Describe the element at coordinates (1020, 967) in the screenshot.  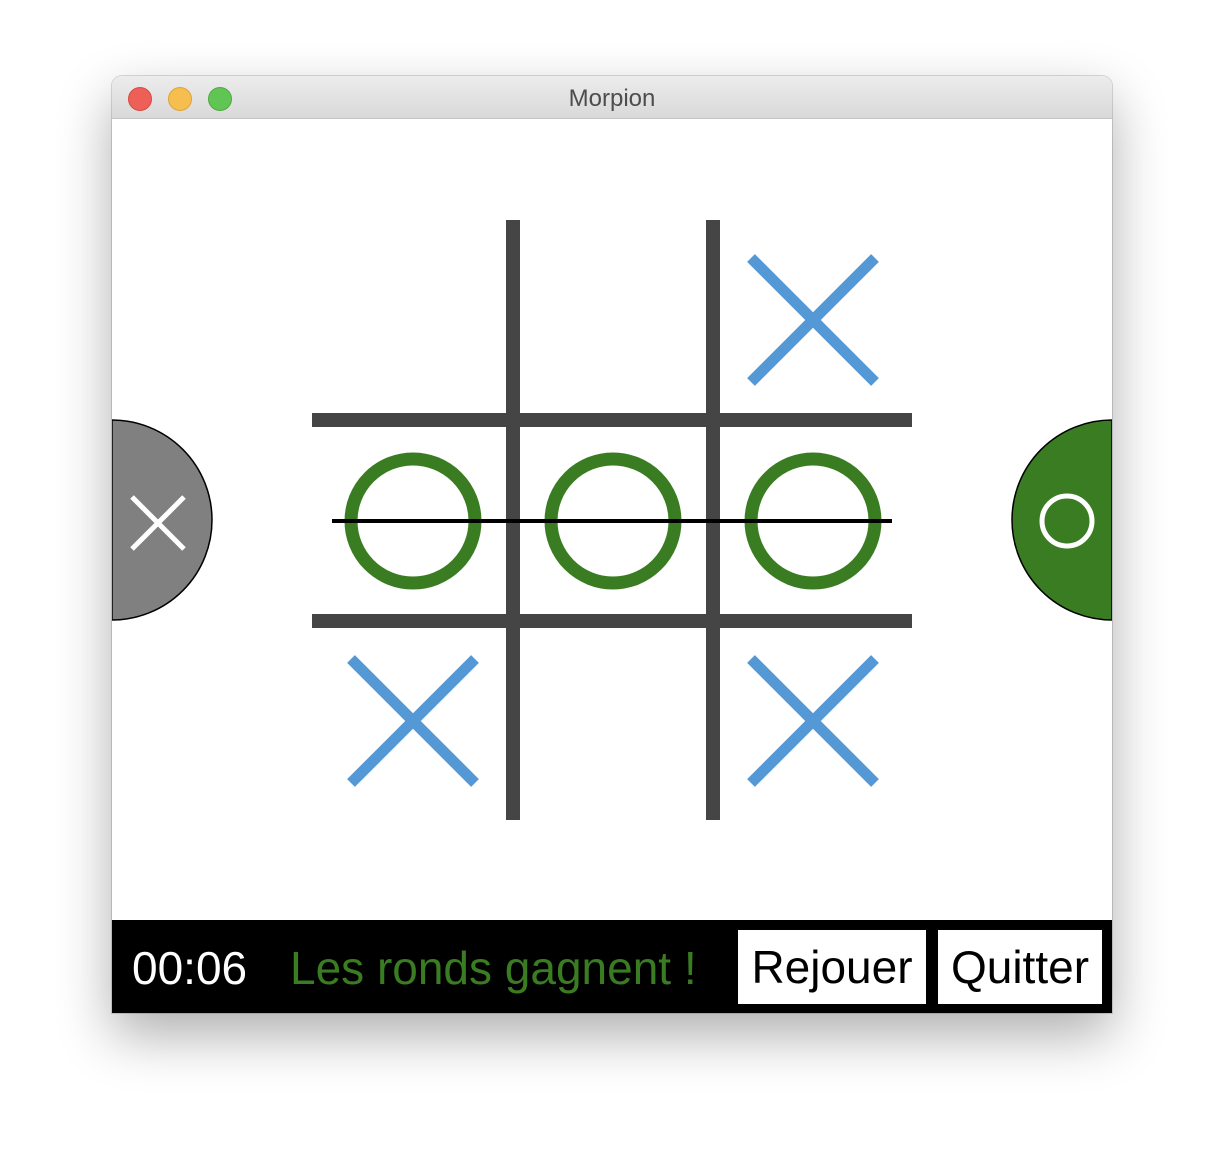
I see `quit-button: Quitter` at that location.